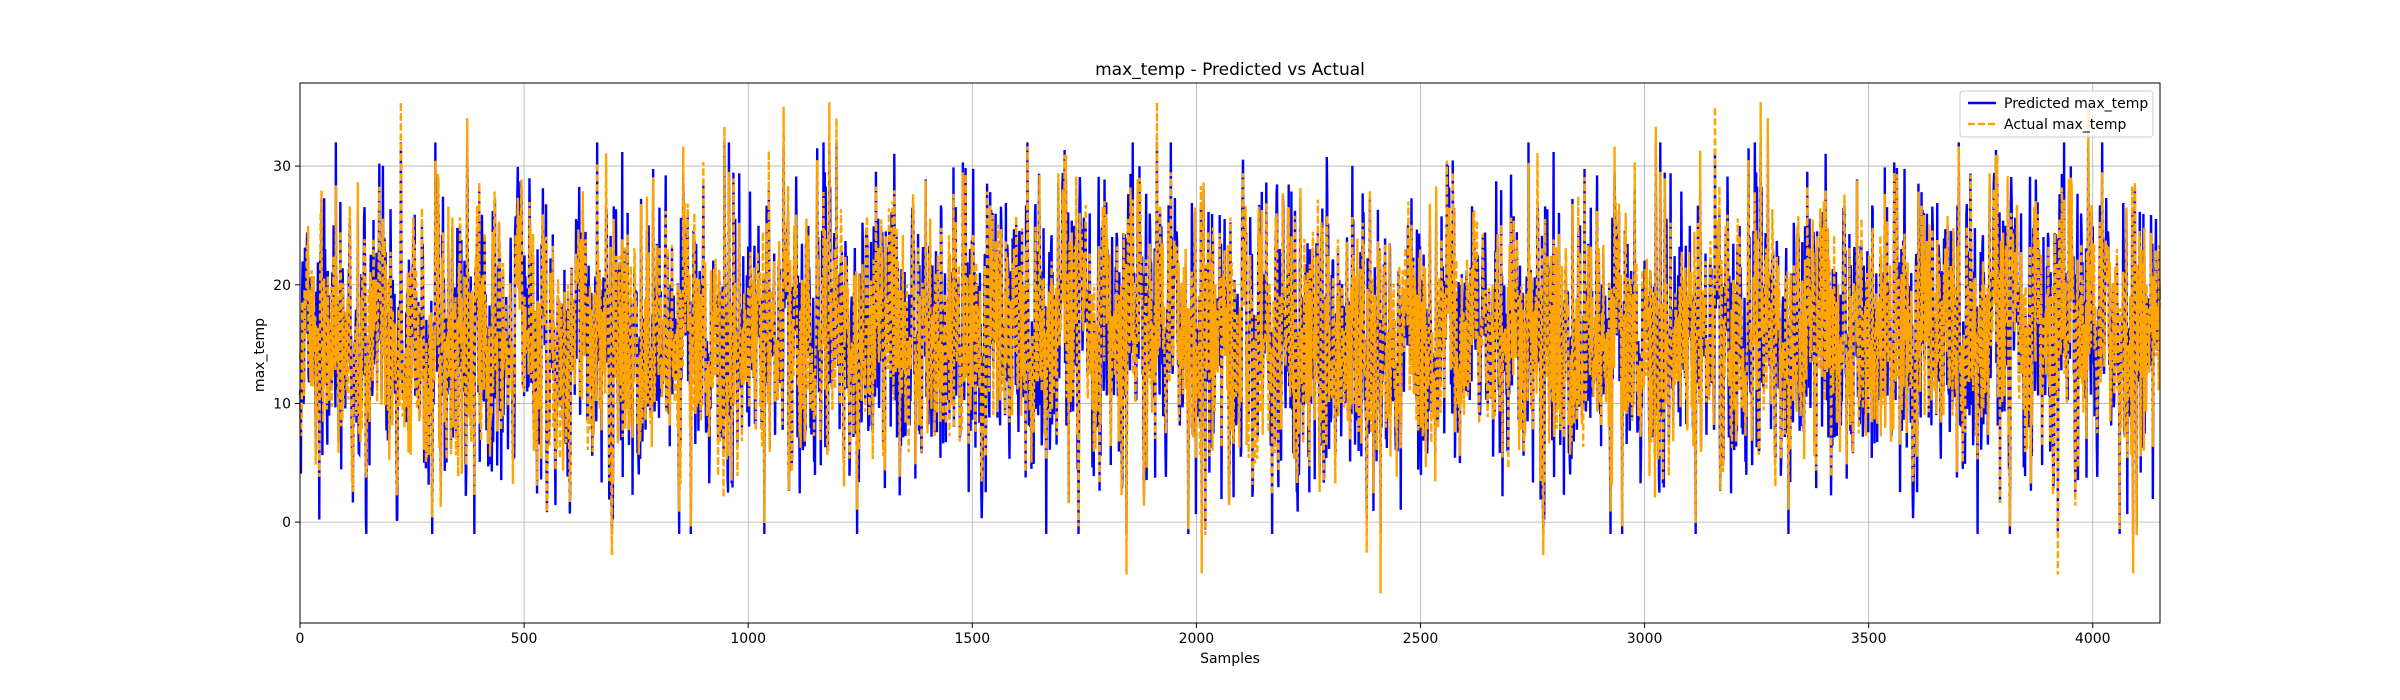  I want to click on y-tick-label: 20, so click(282, 286).